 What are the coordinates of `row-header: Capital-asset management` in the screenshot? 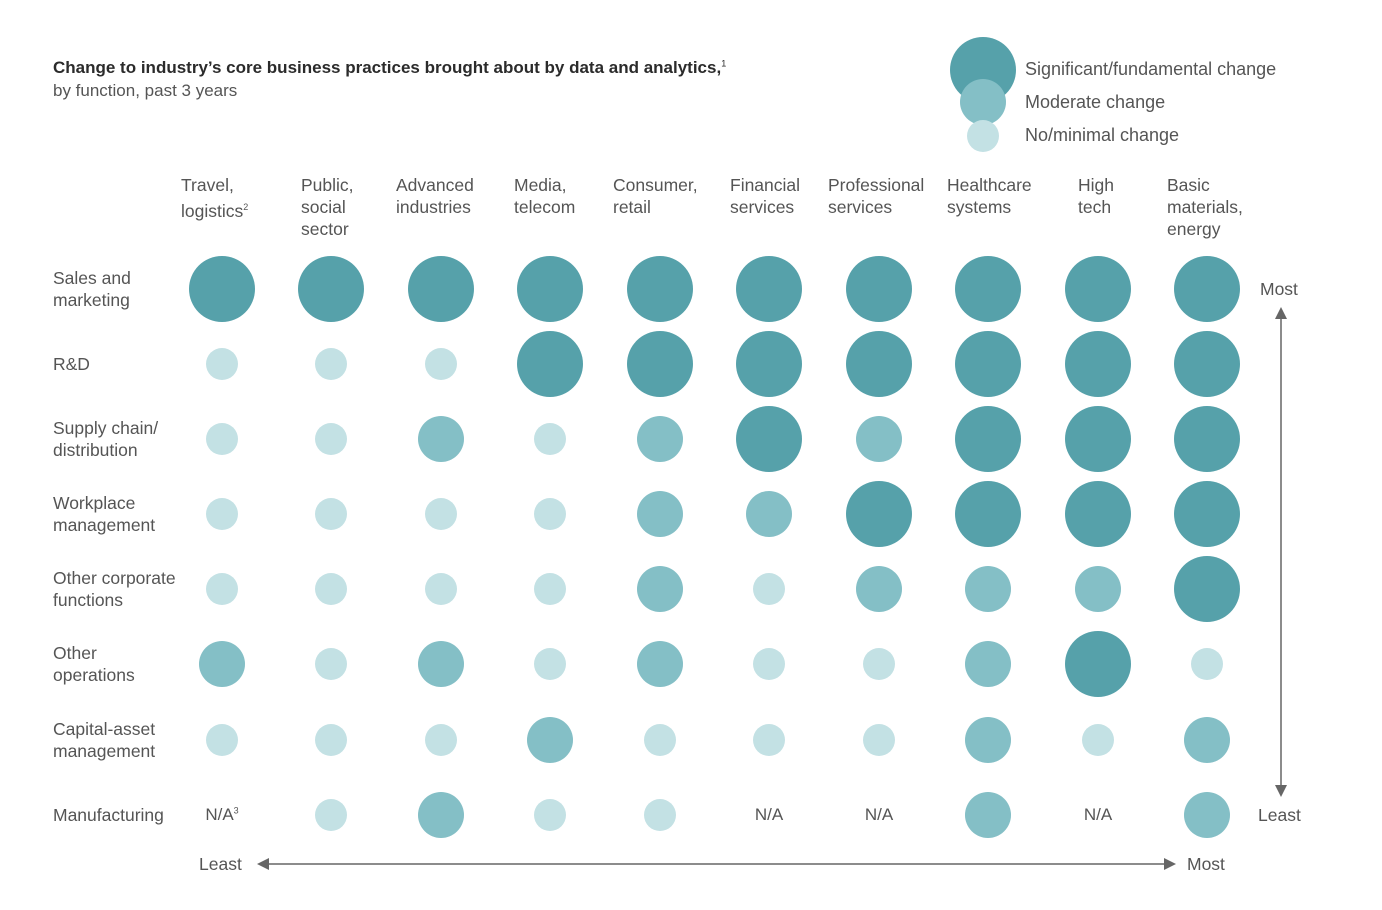 It's located at (104, 740).